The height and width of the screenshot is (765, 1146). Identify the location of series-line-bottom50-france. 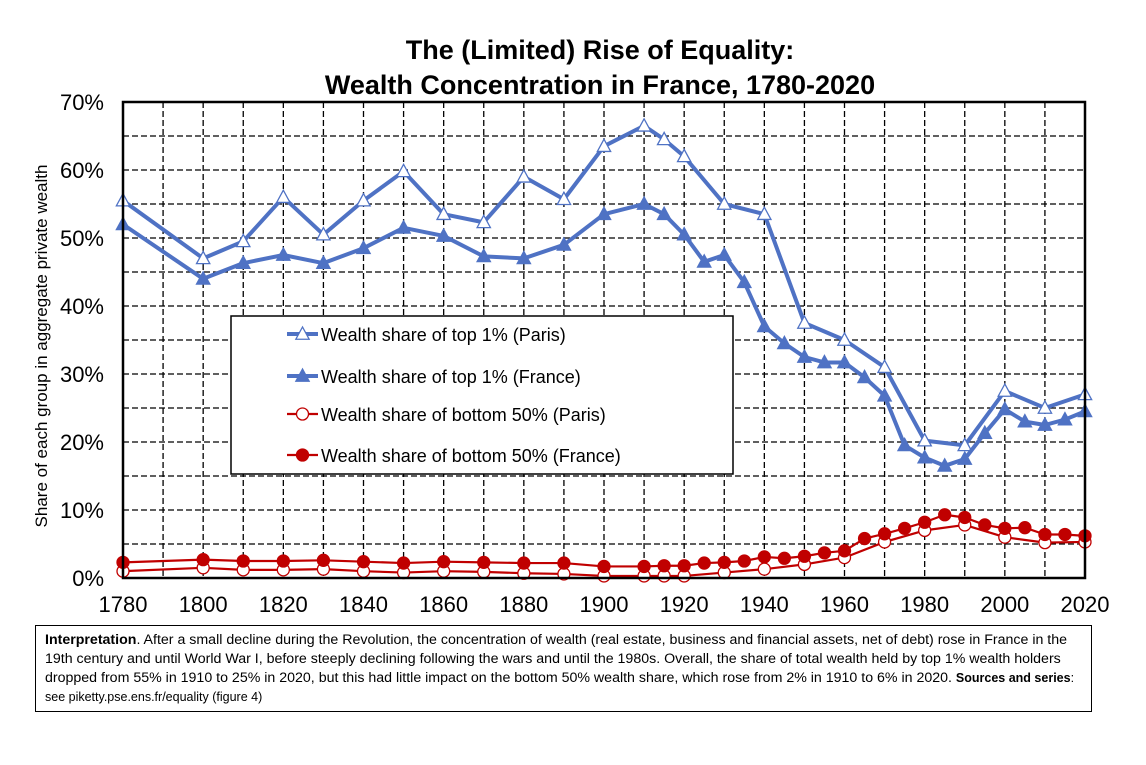
(604, 540).